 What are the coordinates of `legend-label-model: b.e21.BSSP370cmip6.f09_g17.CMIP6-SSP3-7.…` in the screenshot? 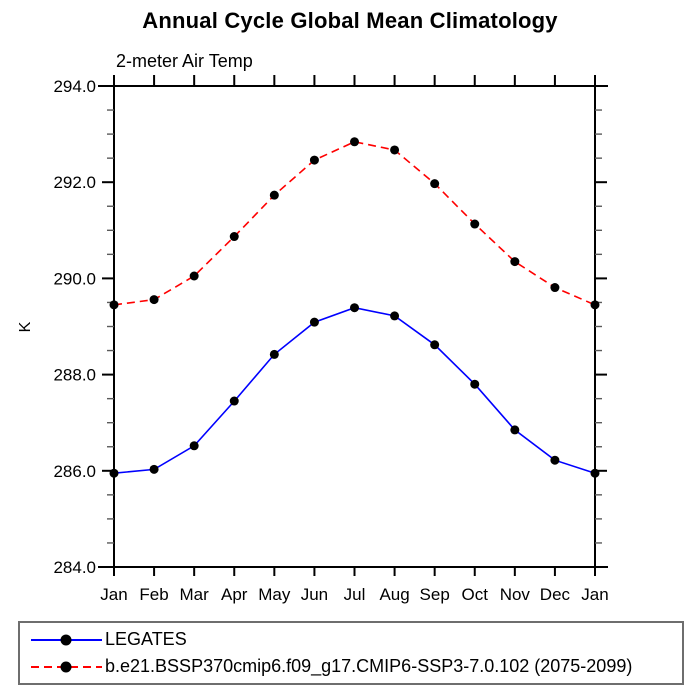 It's located at (369, 666).